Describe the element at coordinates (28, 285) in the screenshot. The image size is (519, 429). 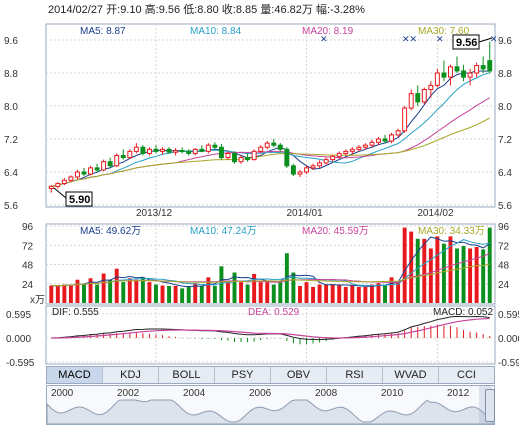
I see `volume-tick-left: 24` at that location.